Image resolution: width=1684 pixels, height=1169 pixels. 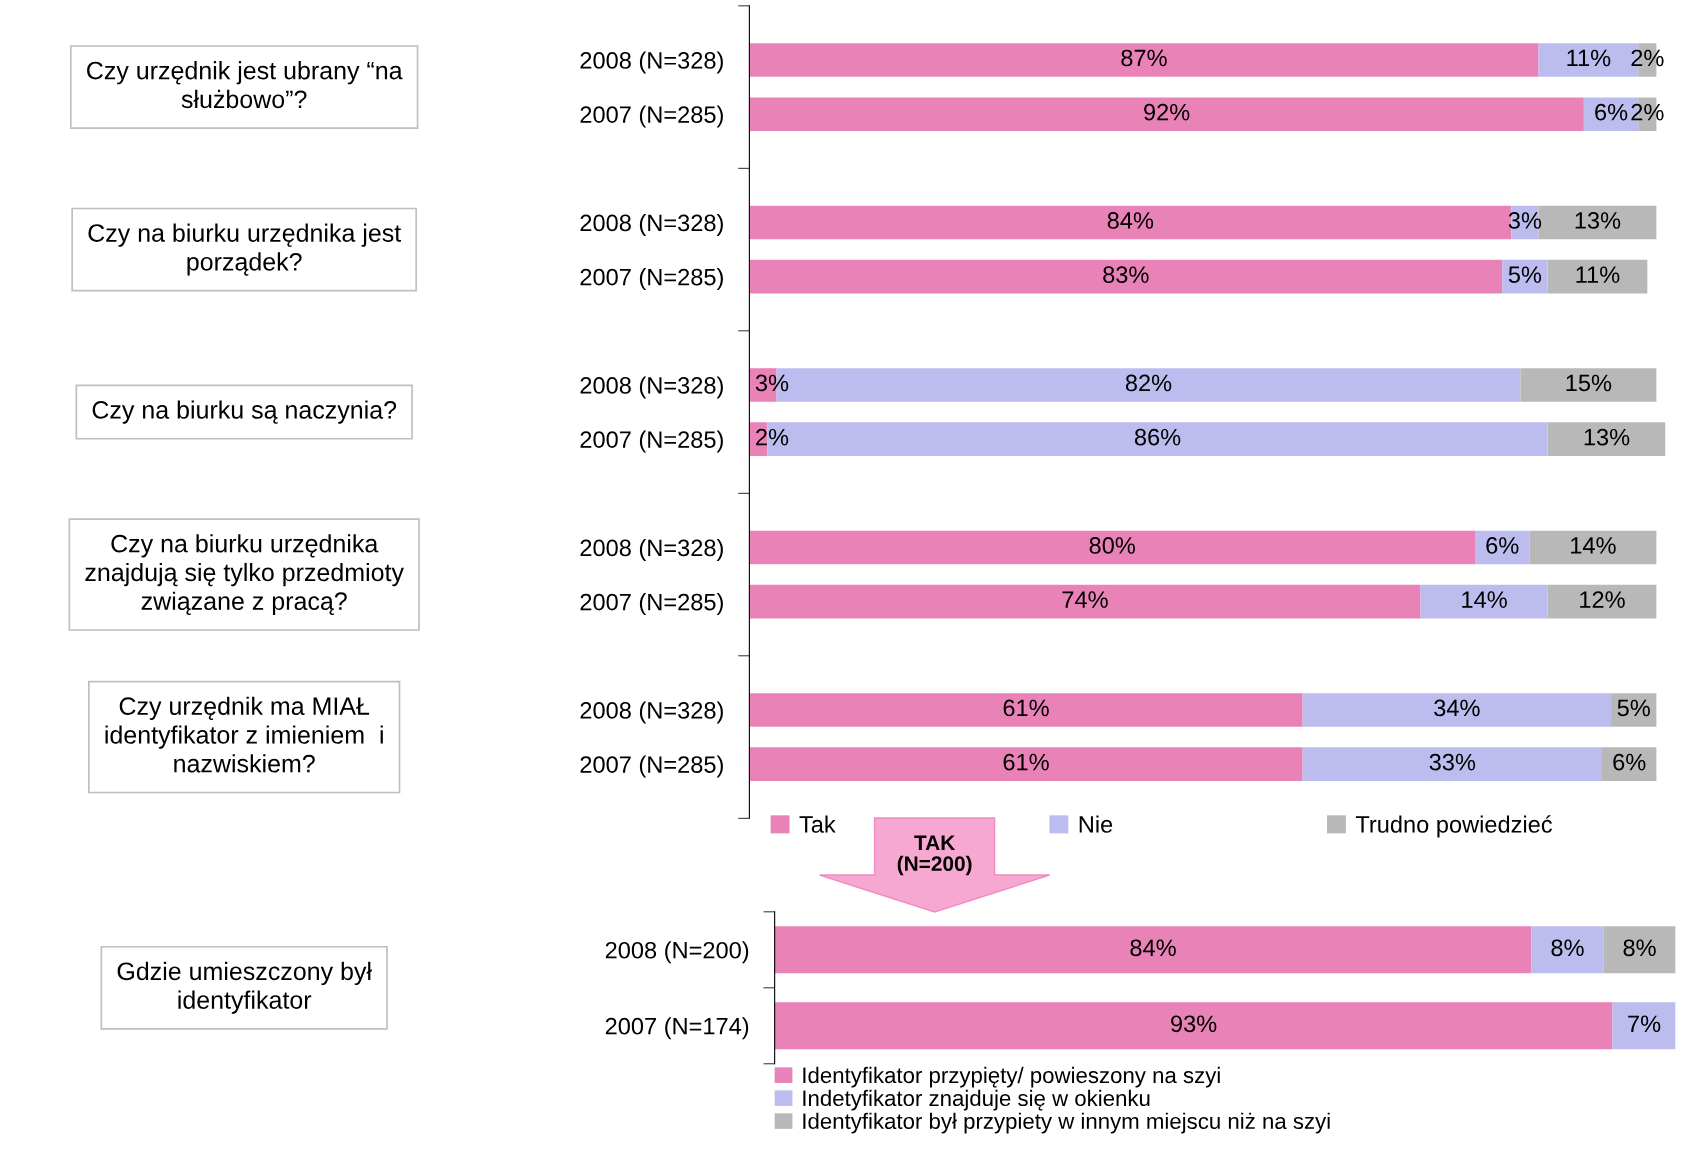 What do you see at coordinates (817, 824) in the screenshot?
I see `legend-label: Tak` at bounding box center [817, 824].